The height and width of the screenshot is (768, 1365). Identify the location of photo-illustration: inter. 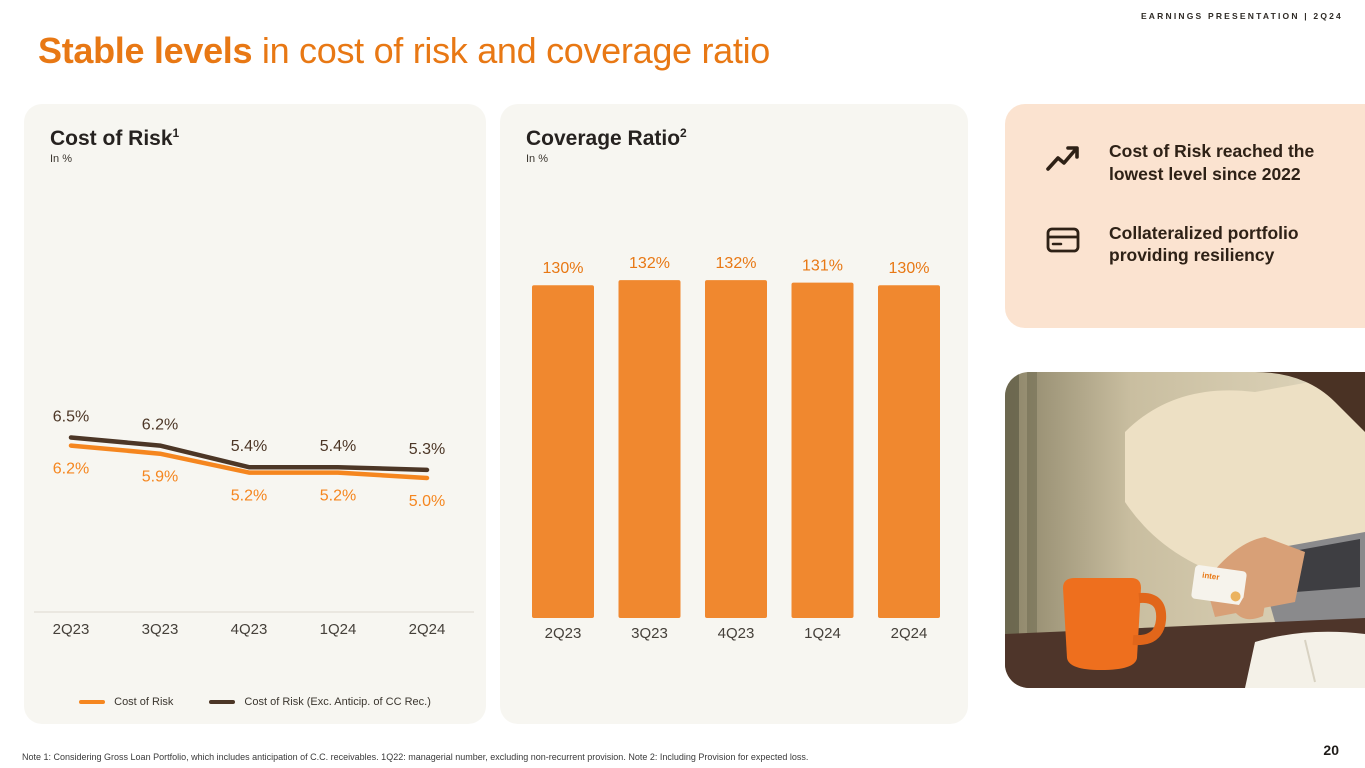
(1185, 530).